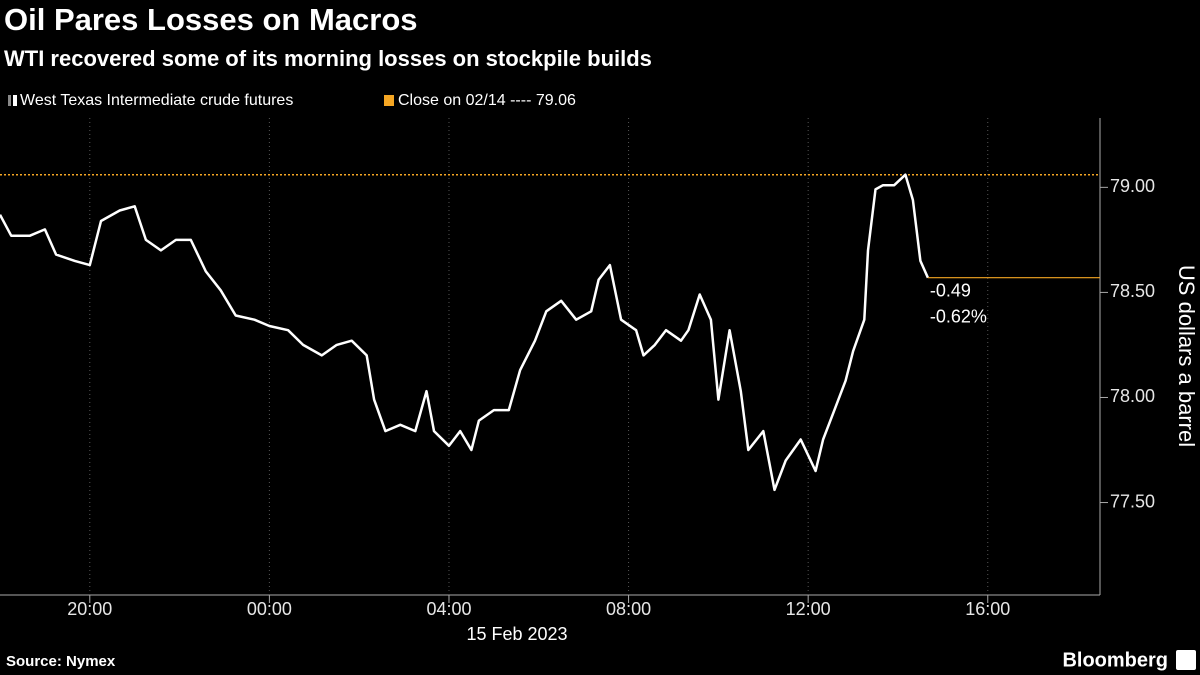  Describe the element at coordinates (628, 609) in the screenshot. I see `x-tick-label: 08:00` at that location.